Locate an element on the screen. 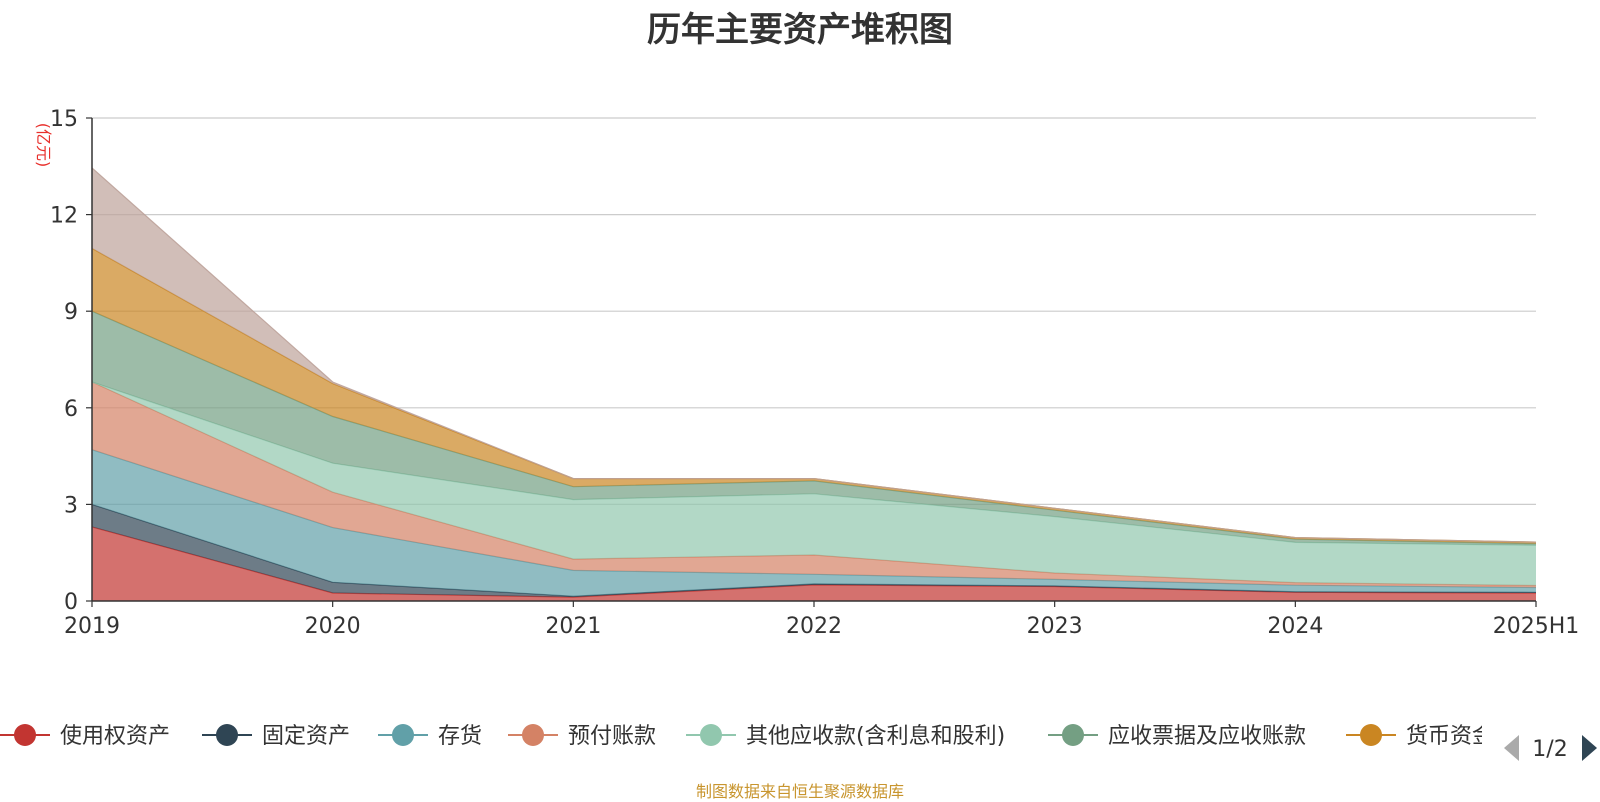 This screenshot has height=802, width=1600. legend-label: 其他应收款(含利息和股利) is located at coordinates (875, 736).